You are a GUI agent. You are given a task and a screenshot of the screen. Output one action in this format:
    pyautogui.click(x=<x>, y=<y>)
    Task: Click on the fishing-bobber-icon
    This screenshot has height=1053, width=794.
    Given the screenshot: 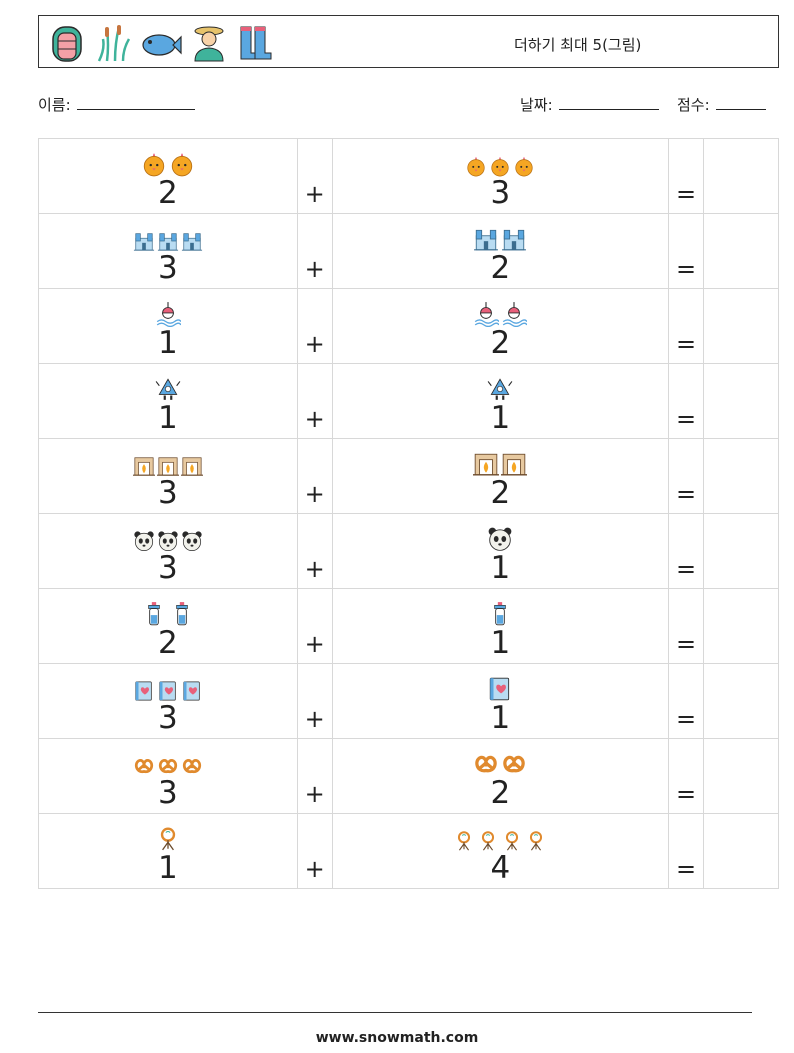 What is the action you would take?
    pyautogui.click(x=168, y=316)
    